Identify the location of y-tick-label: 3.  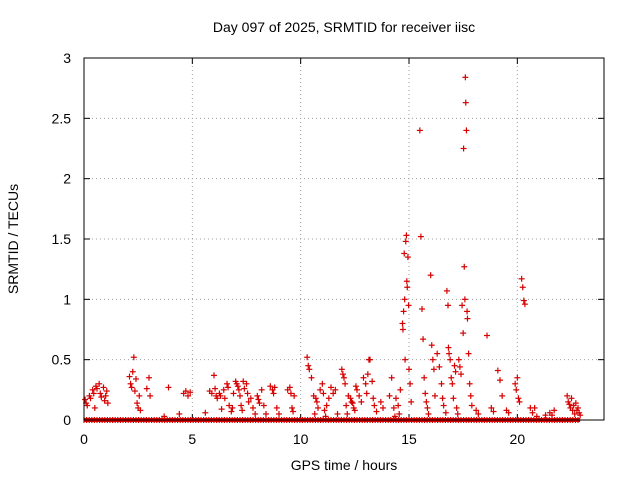
(67, 58).